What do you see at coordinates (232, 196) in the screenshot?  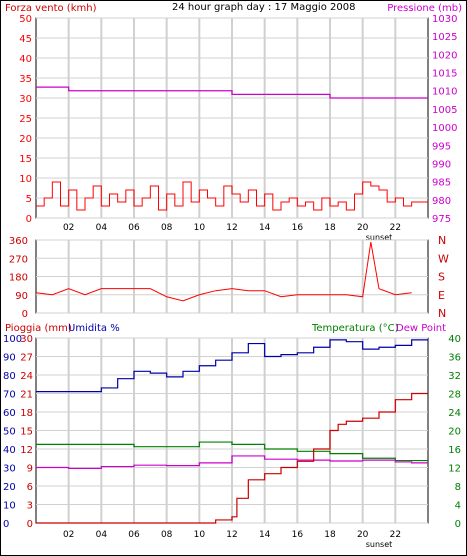 I see `wind-speed-line` at bounding box center [232, 196].